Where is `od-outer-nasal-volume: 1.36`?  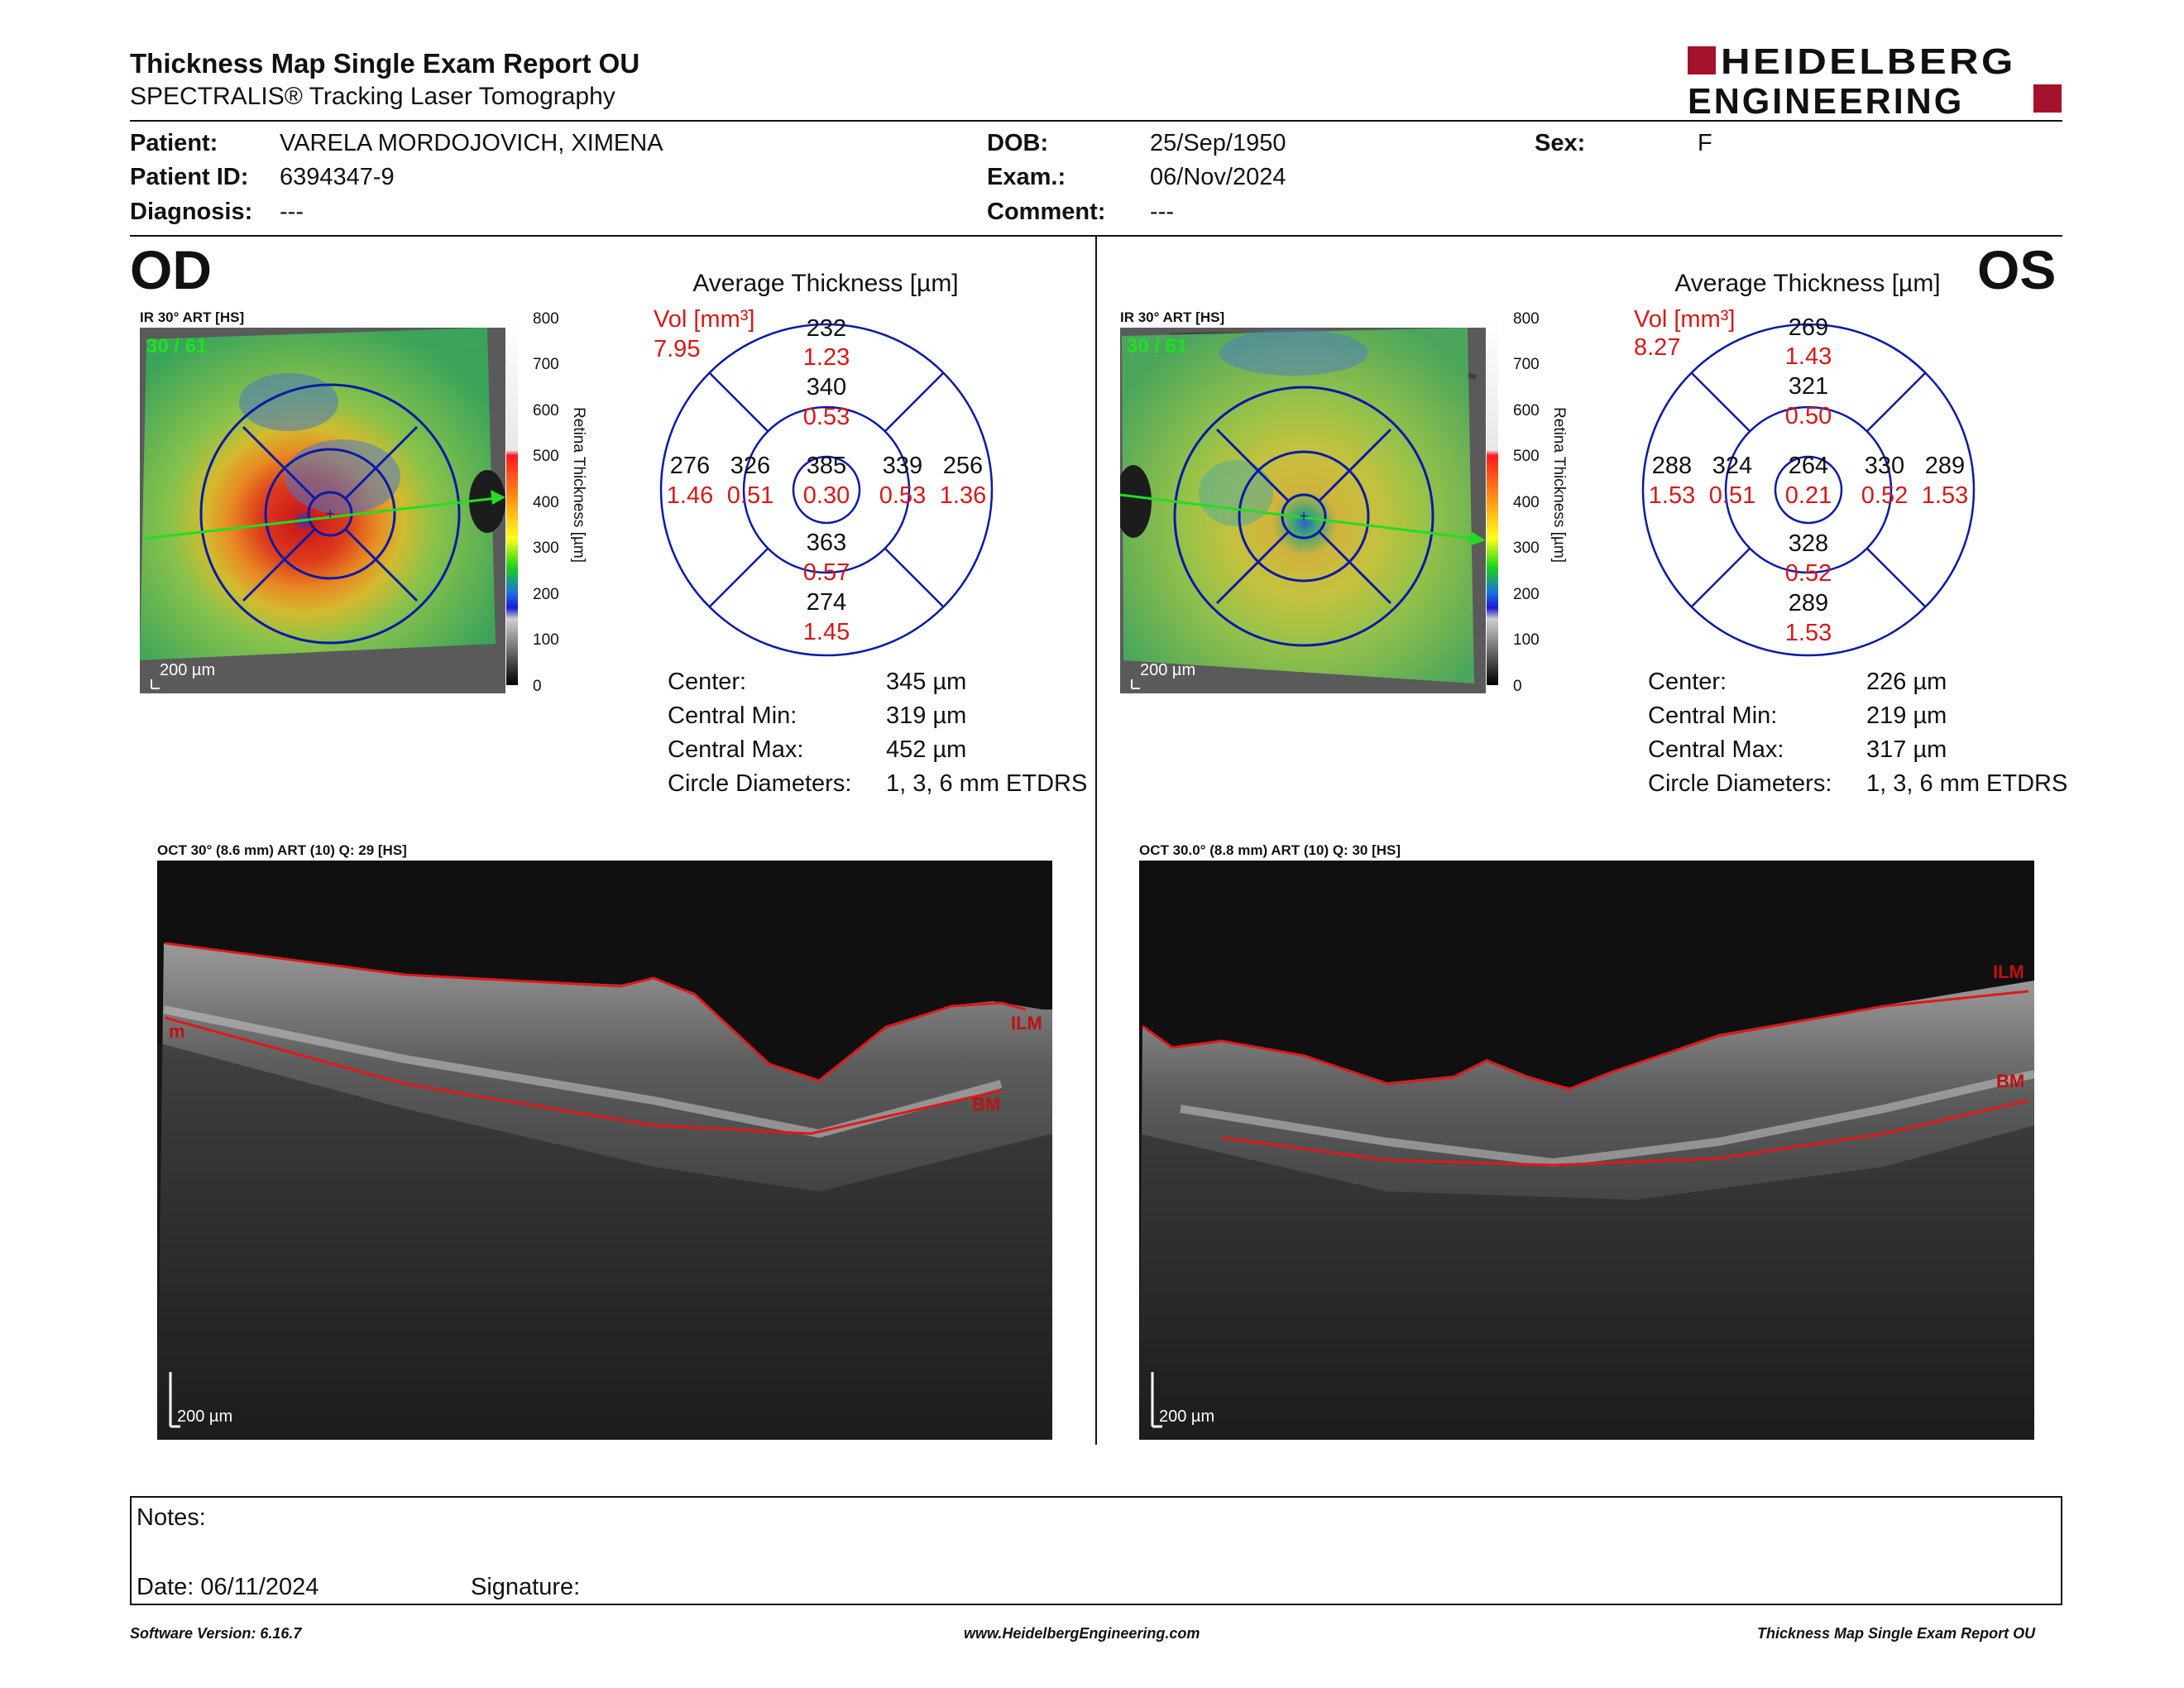
od-outer-nasal-volume: 1.36 is located at coordinates (963, 495).